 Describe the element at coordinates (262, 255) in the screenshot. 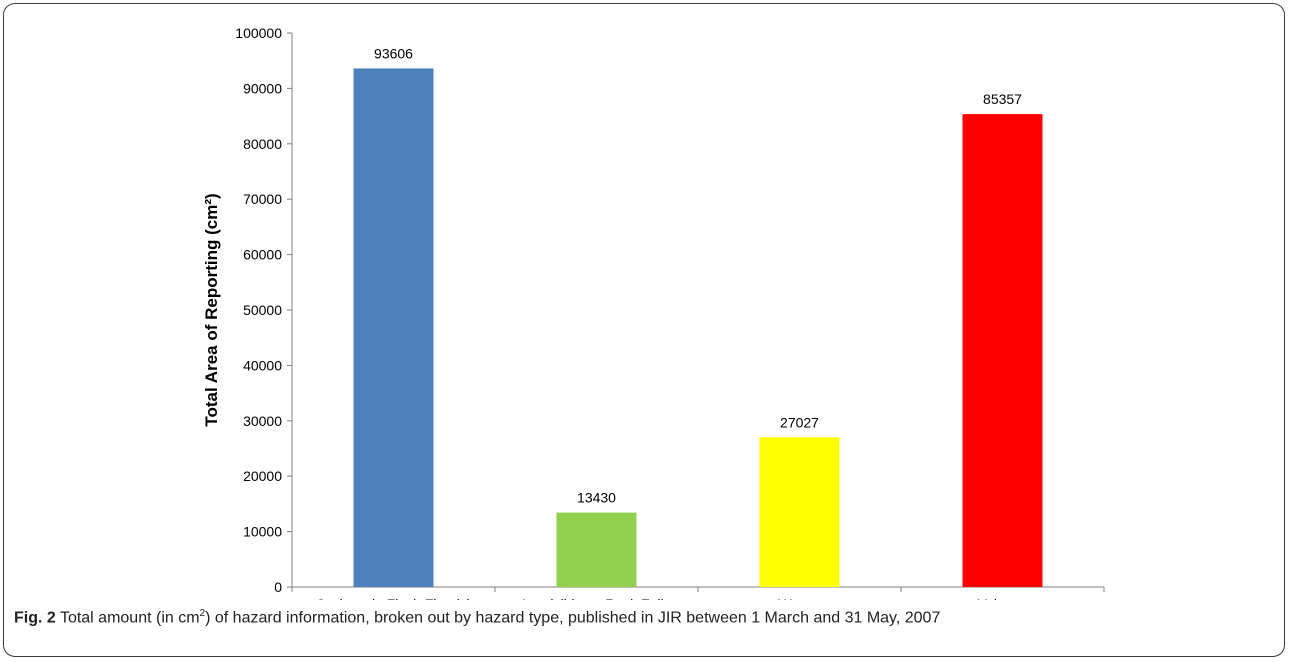

I see `y-tick-label: 60000` at that location.